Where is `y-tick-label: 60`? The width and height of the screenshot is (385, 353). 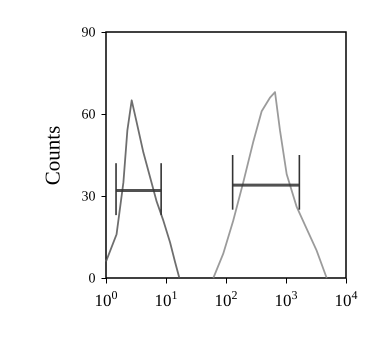 y-tick-label: 60 is located at coordinates (89, 115).